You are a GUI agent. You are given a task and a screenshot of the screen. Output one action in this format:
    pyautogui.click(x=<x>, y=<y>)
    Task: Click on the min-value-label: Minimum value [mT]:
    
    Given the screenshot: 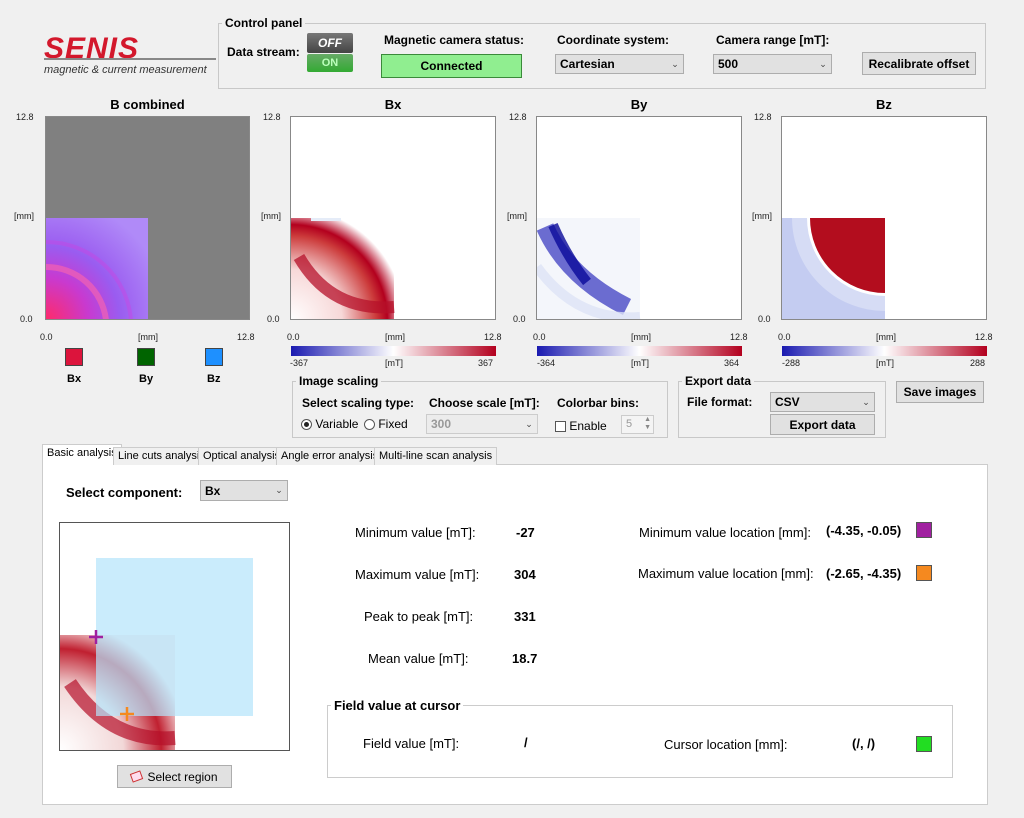 What is the action you would take?
    pyautogui.click(x=415, y=532)
    